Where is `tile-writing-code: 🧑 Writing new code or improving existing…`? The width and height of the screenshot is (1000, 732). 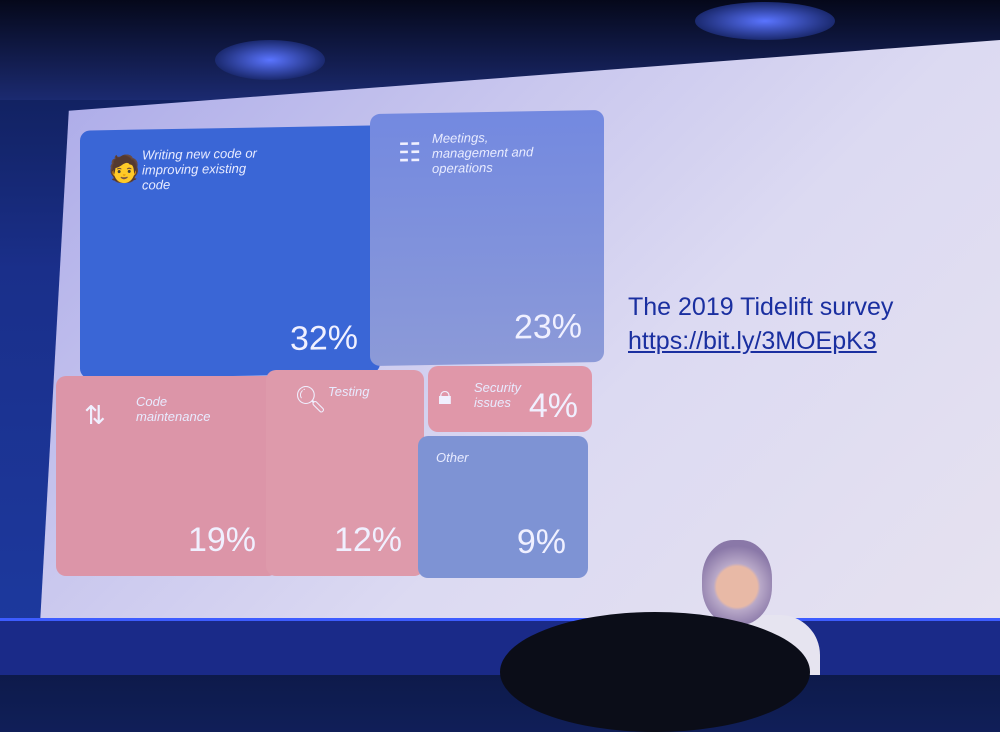
tile-writing-code: 🧑 Writing new code or improving existing… is located at coordinates (230, 252).